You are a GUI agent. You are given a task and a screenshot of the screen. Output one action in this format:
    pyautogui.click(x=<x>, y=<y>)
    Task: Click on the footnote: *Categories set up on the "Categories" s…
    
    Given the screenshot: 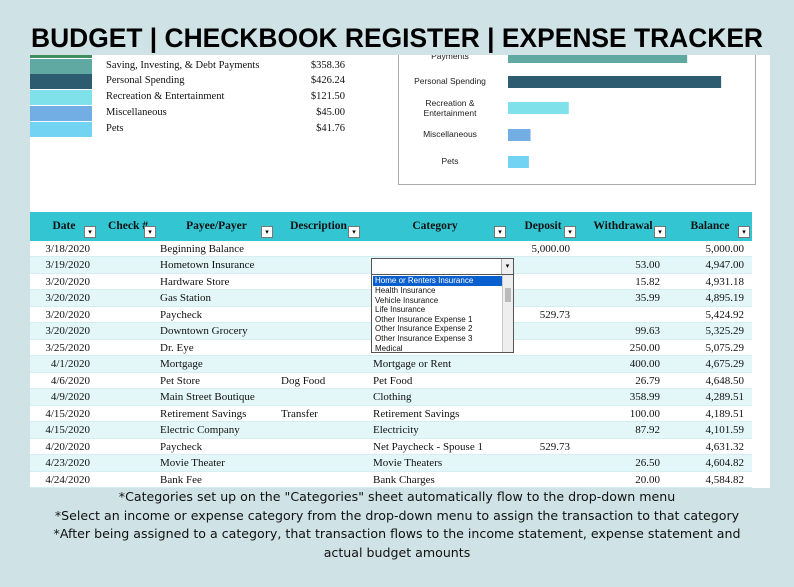 What is the action you would take?
    pyautogui.click(x=397, y=496)
    